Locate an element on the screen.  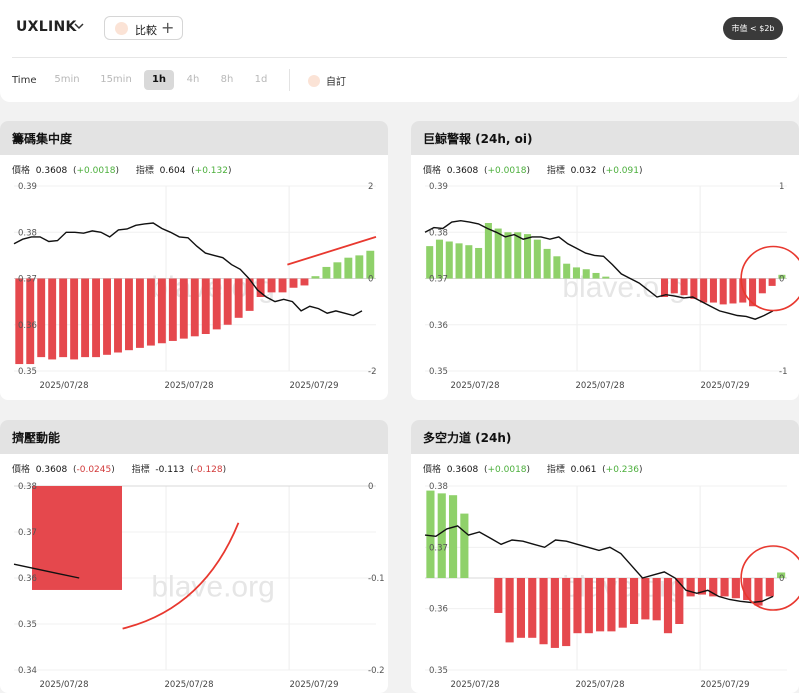
compare-button: 比較 + is located at coordinates (143, 28).